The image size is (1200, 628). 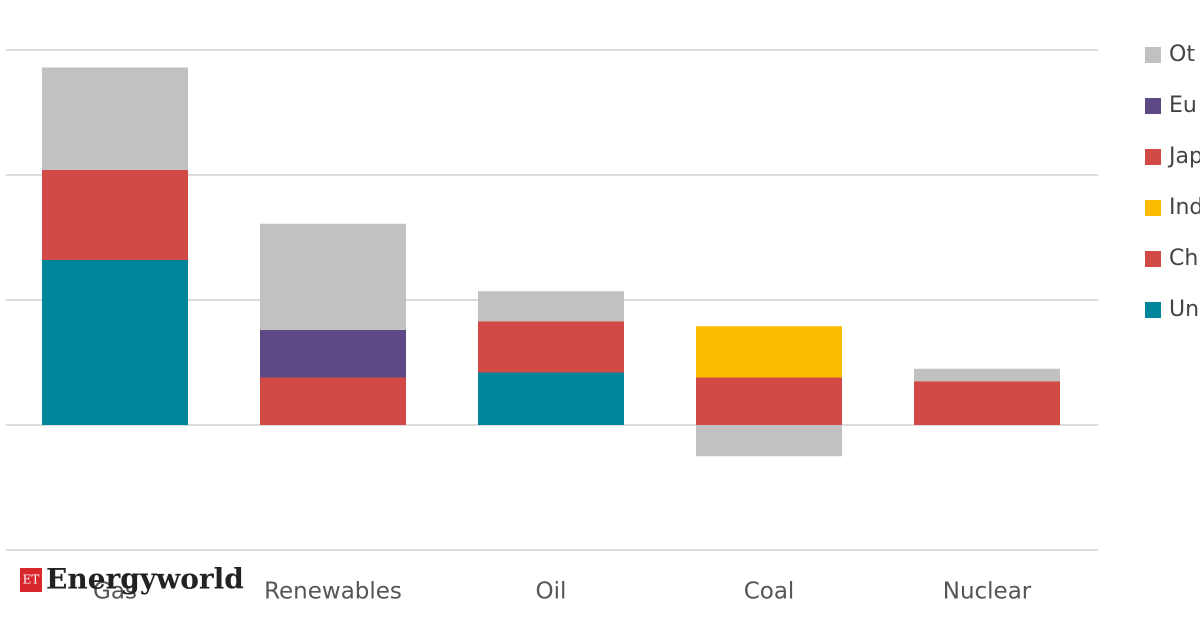 What do you see at coordinates (1183, 258) in the screenshot?
I see `legend-label: Ch` at bounding box center [1183, 258].